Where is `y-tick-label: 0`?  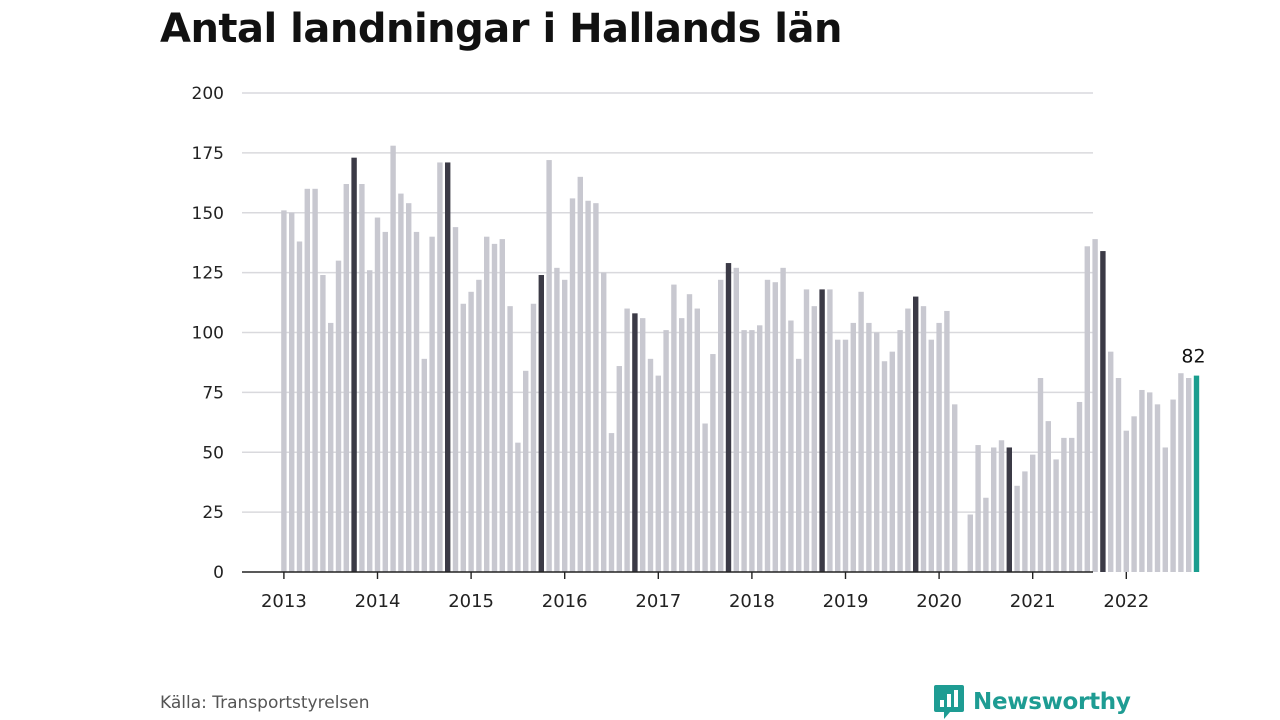
y-tick-label: 0 is located at coordinates (218, 573).